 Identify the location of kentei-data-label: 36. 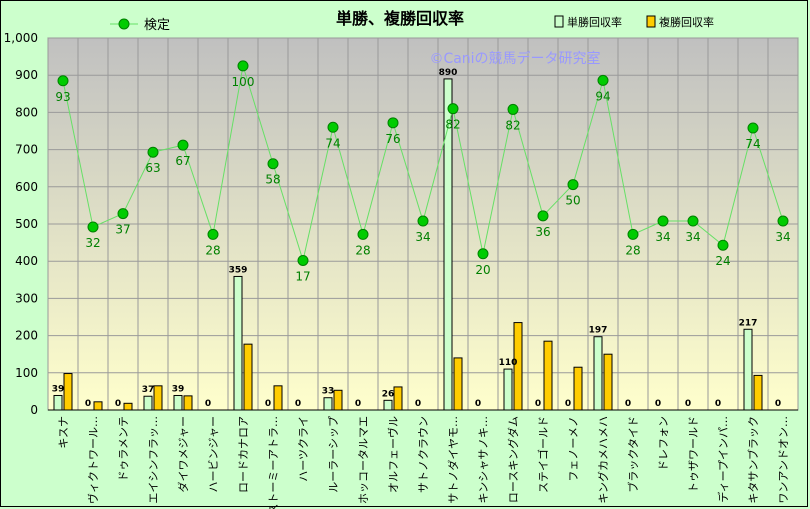
(542, 232).